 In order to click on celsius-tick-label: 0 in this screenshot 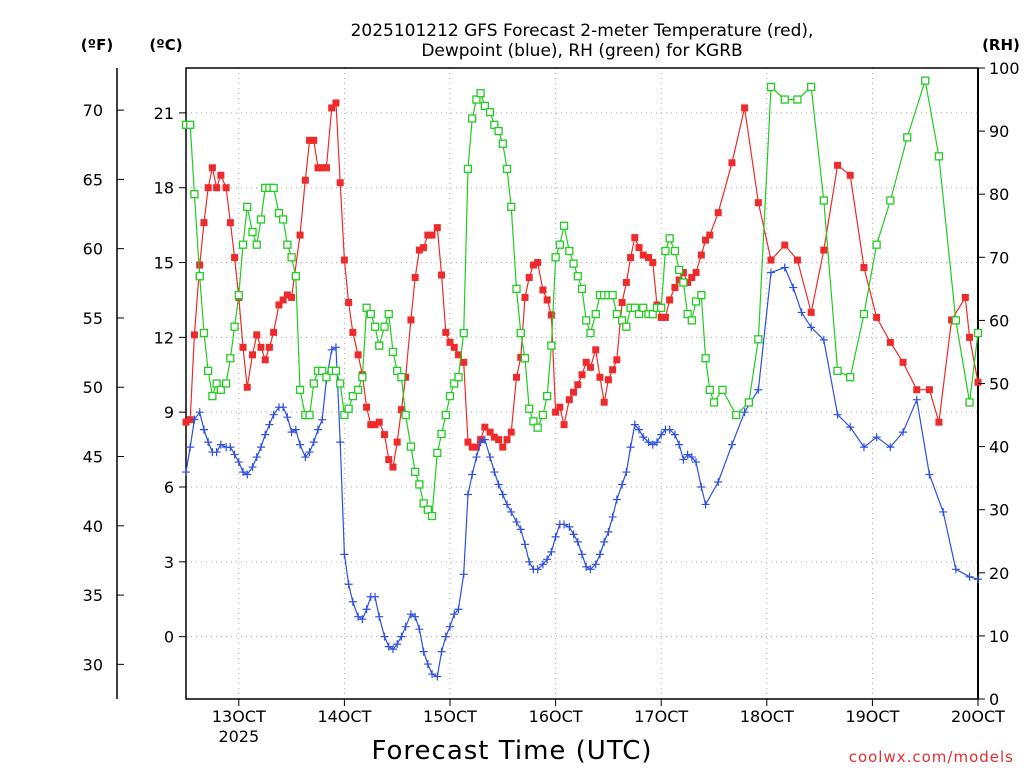, I will do `click(169, 637)`.